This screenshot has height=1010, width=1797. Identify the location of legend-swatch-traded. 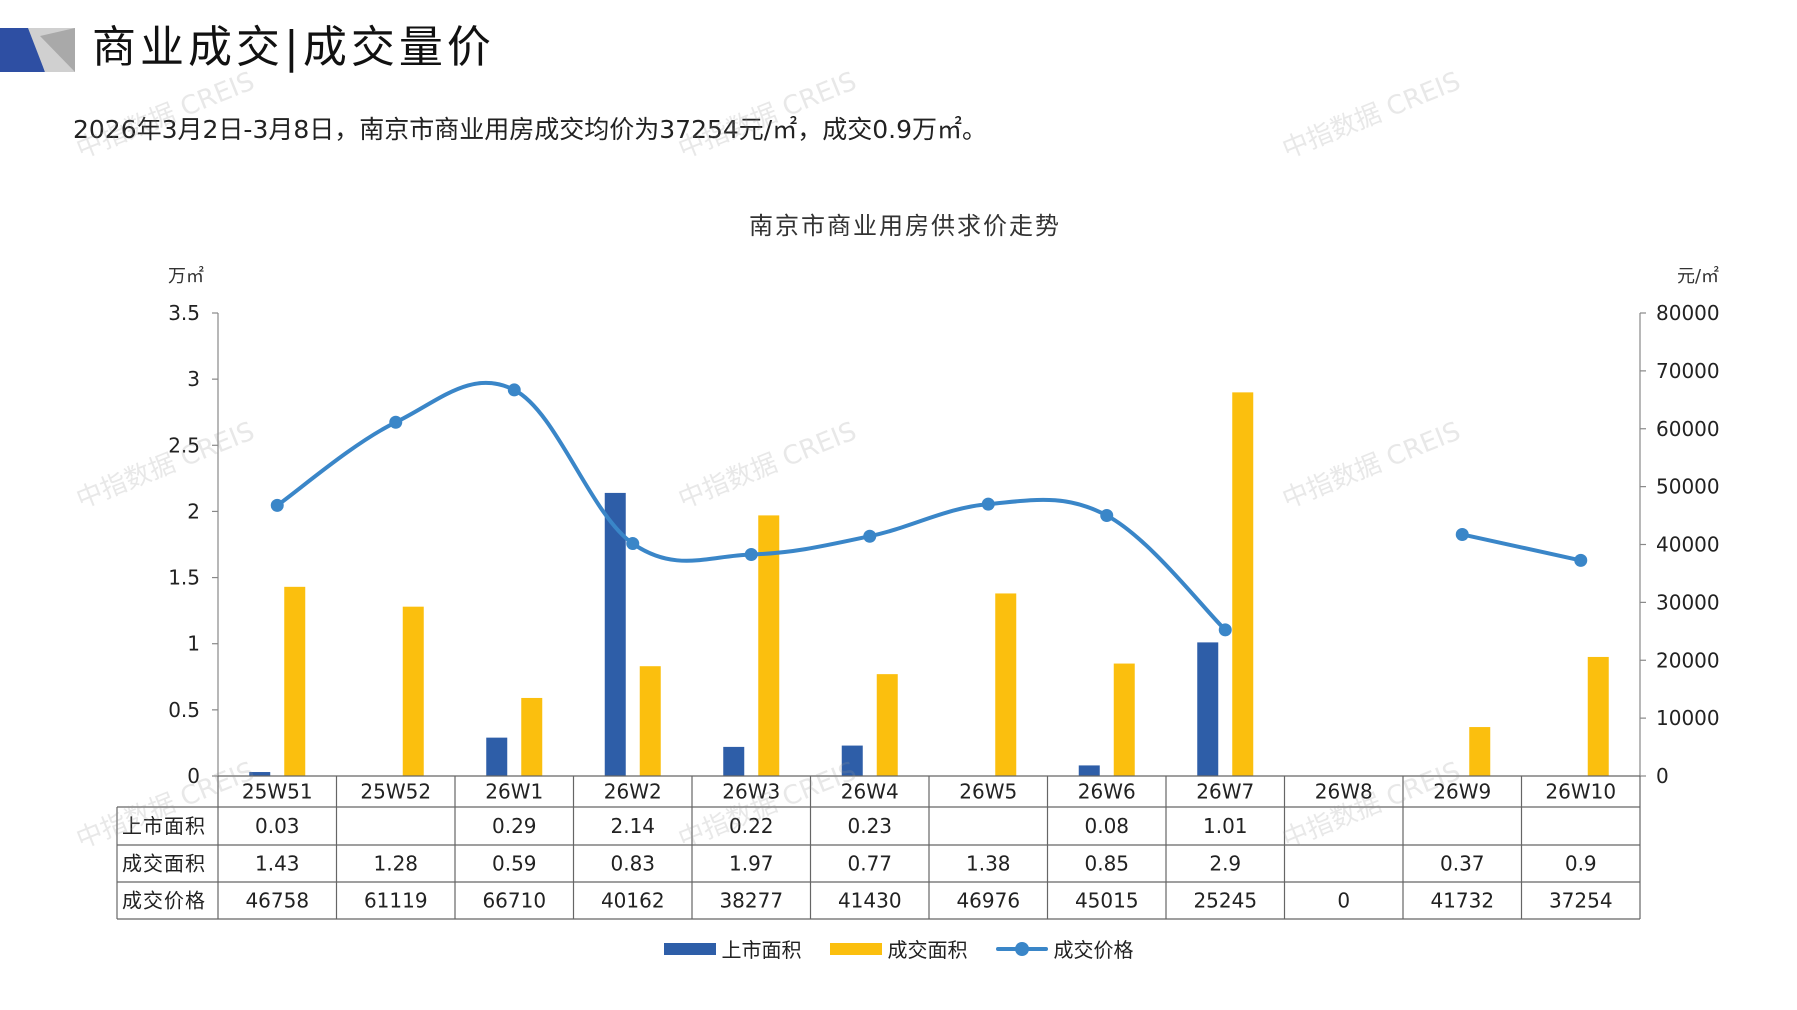
(855, 948).